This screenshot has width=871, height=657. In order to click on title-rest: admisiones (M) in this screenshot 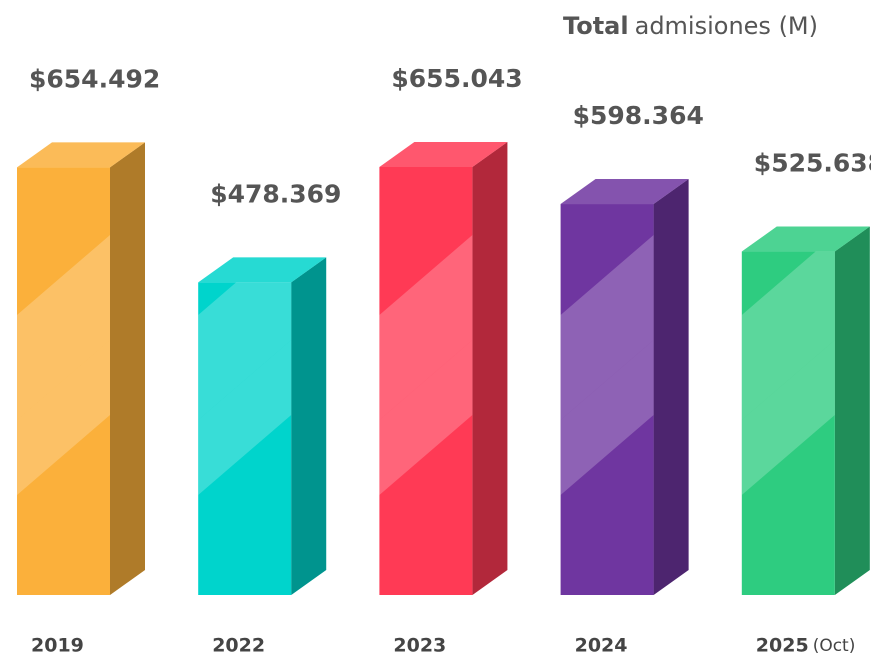, I will do `click(726, 26)`.